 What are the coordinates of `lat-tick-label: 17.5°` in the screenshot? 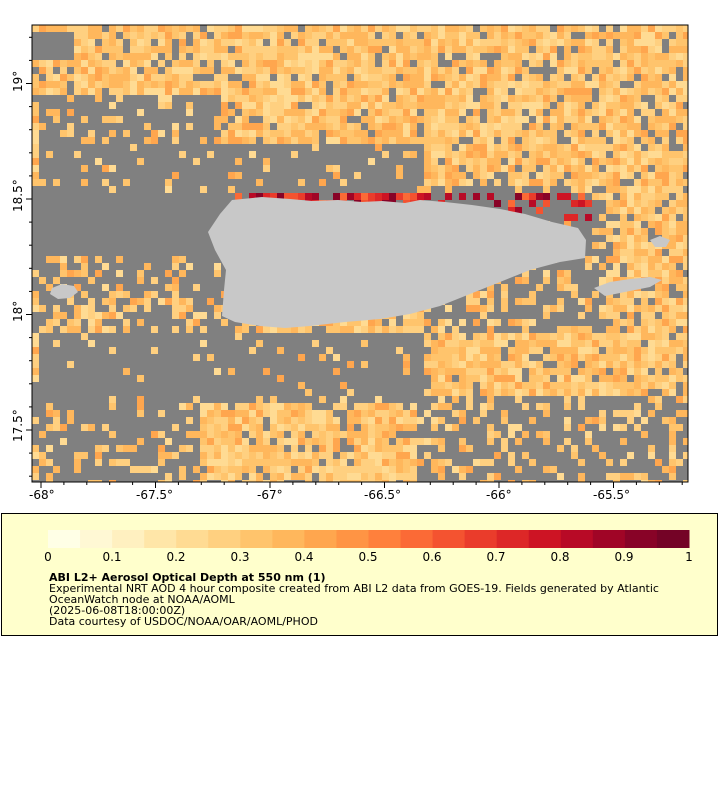 It's located at (18, 425).